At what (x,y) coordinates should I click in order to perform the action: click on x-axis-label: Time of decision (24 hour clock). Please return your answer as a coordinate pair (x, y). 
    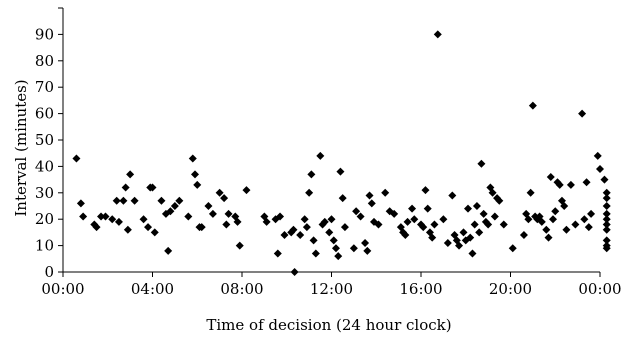
    Looking at the image, I should click on (328, 325).